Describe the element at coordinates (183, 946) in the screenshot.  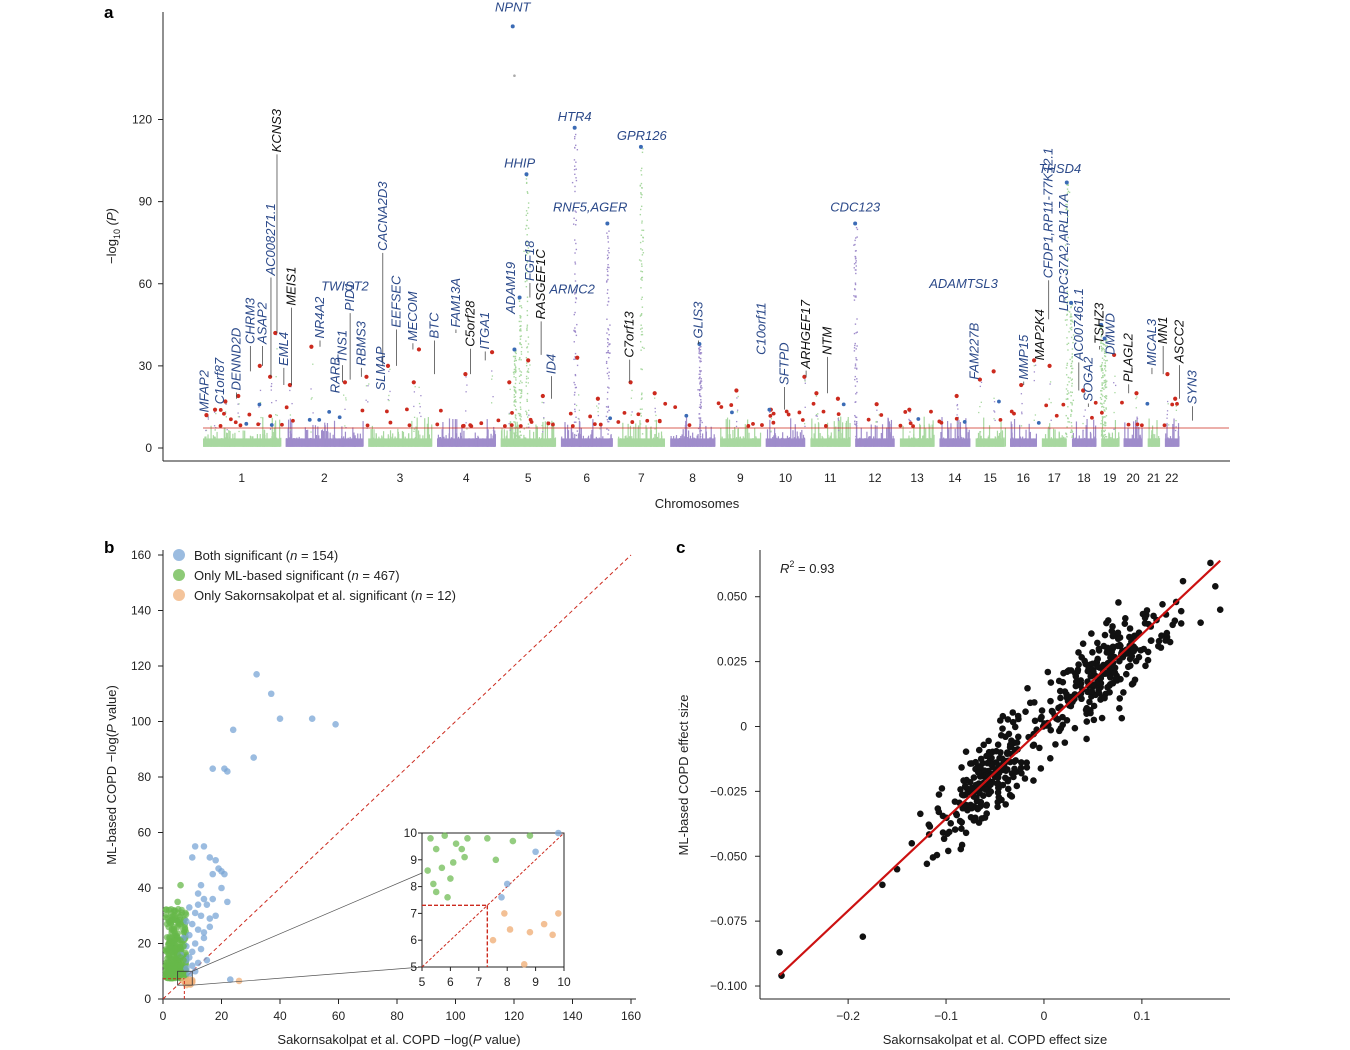
I see `ml-point` at that location.